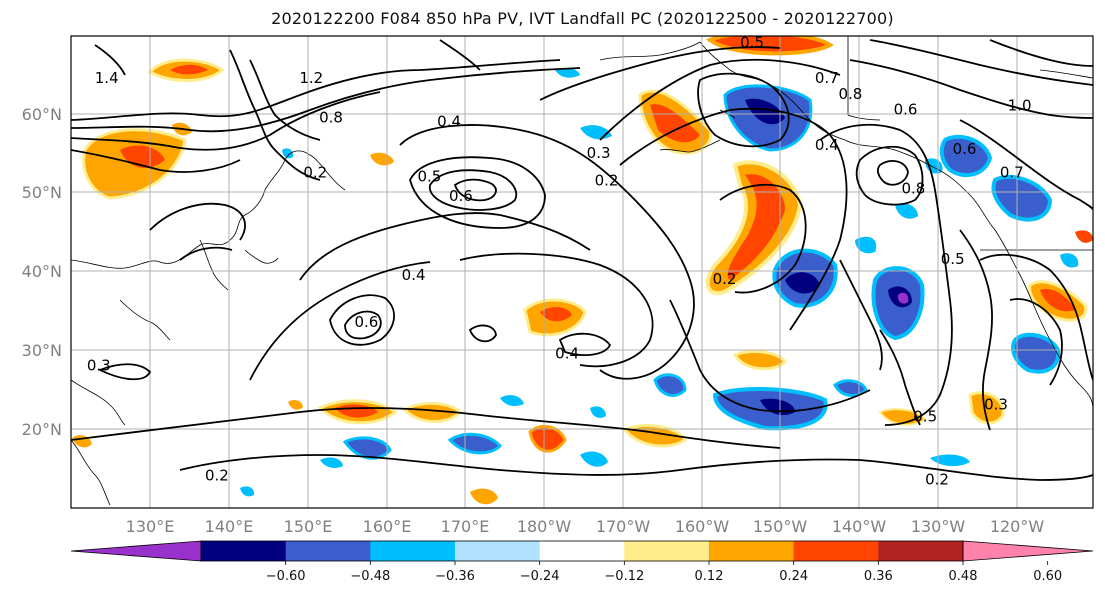 This screenshot has width=1105, height=601. Describe the element at coordinates (308, 526) in the screenshot. I see `lon-label-150e: 150°E` at that location.